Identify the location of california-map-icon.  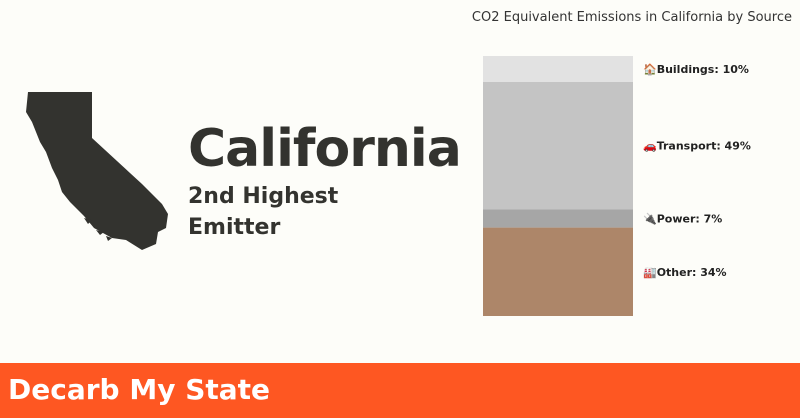
(97, 171).